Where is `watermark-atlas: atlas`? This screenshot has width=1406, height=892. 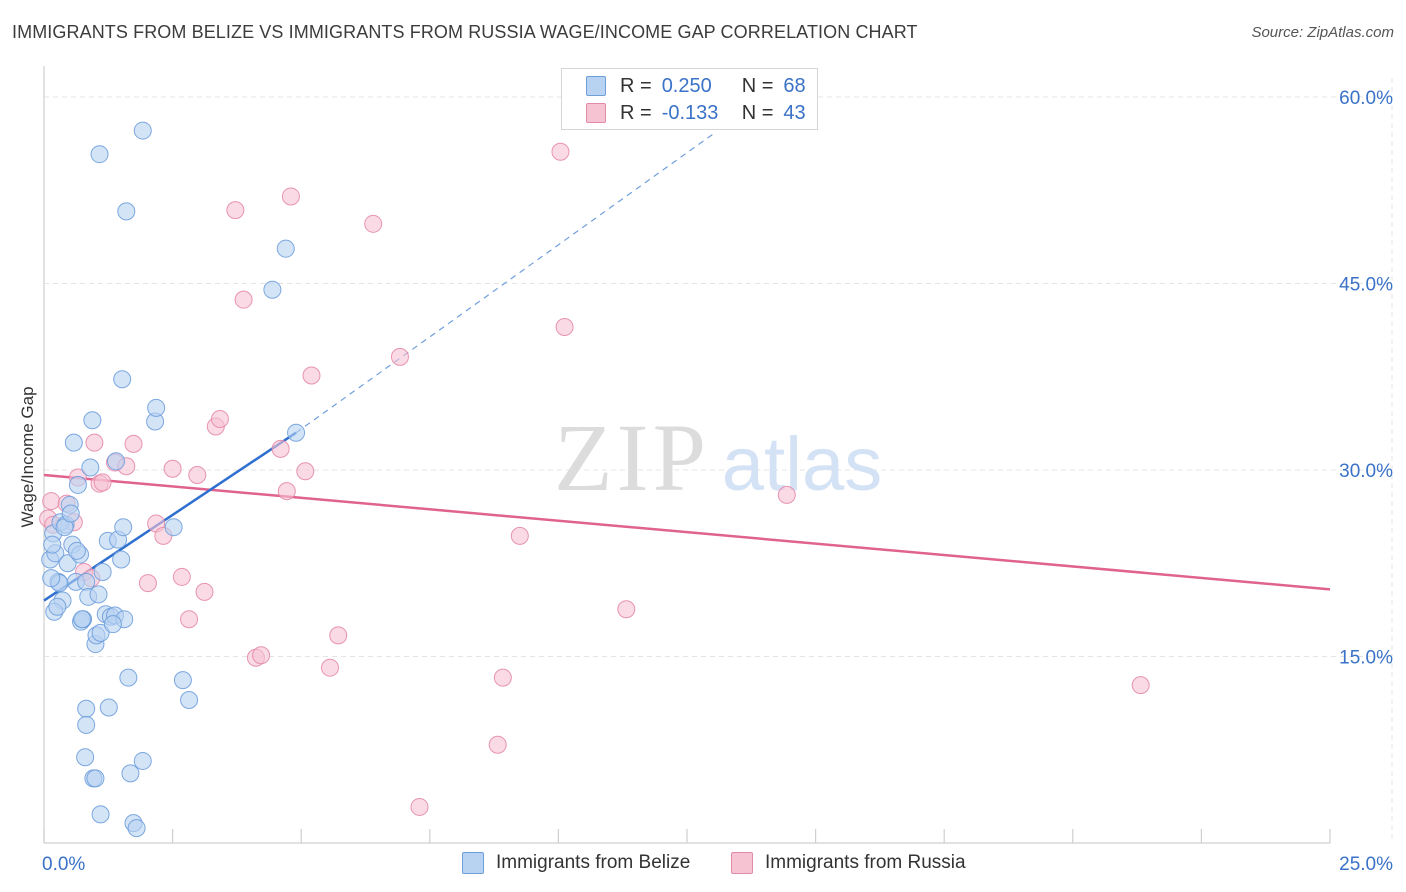
watermark-atlas: atlas is located at coordinates (802, 464).